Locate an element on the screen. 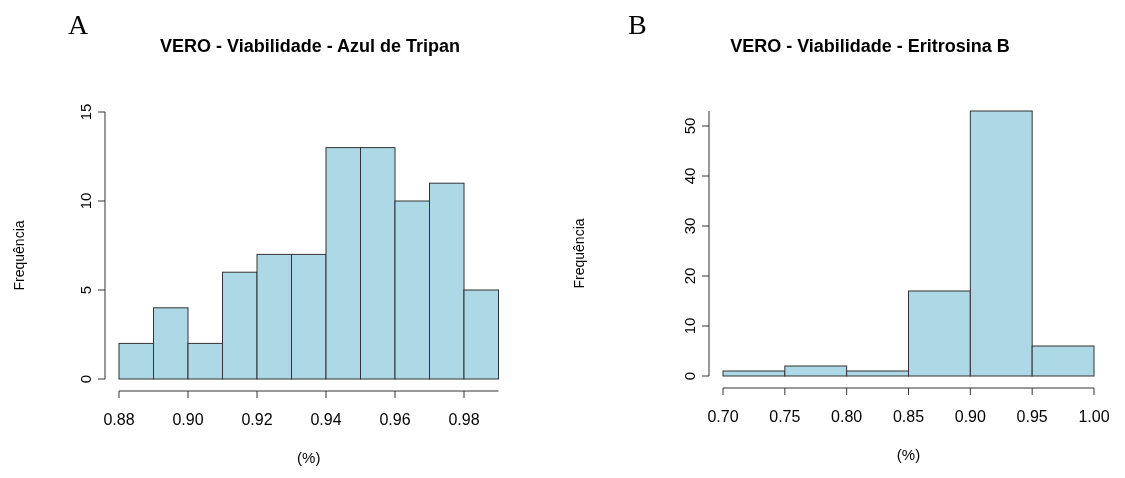 The height and width of the screenshot is (478, 1125). chart-title: VERO - Viabilidade - Azul de Tripan is located at coordinates (310, 46).